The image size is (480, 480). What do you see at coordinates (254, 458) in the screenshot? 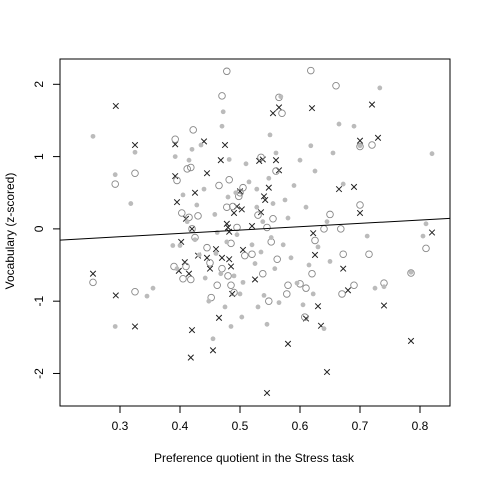
I see `x-axis-label: Preference quotient in the Stress task` at bounding box center [254, 458].